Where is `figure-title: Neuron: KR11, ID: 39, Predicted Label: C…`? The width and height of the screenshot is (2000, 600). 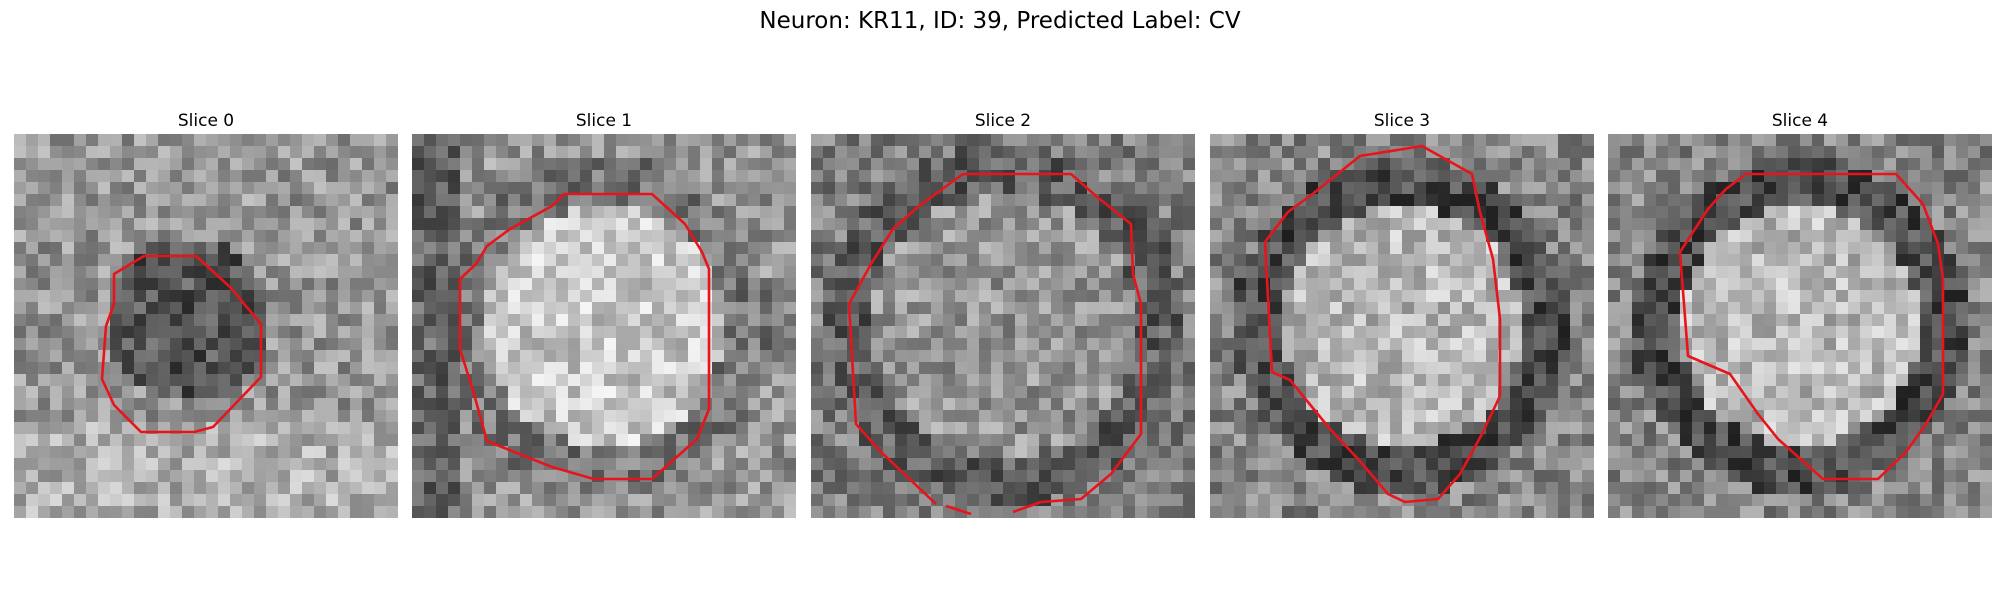 figure-title: Neuron: KR11, ID: 39, Predicted Label: C… is located at coordinates (1000, 21).